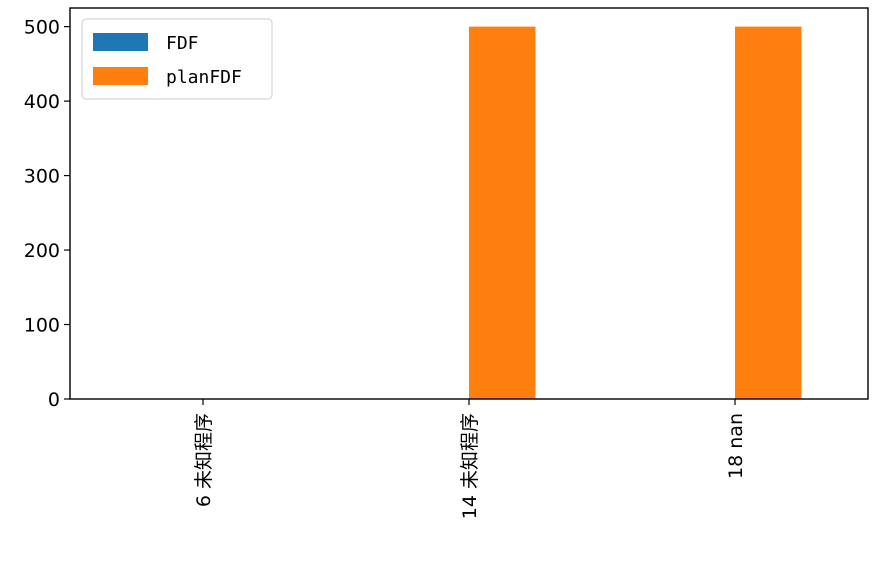 Image resolution: width=883 pixels, height=563 pixels. What do you see at coordinates (204, 77) in the screenshot?
I see `legend-label-planfdf: planFDF` at bounding box center [204, 77].